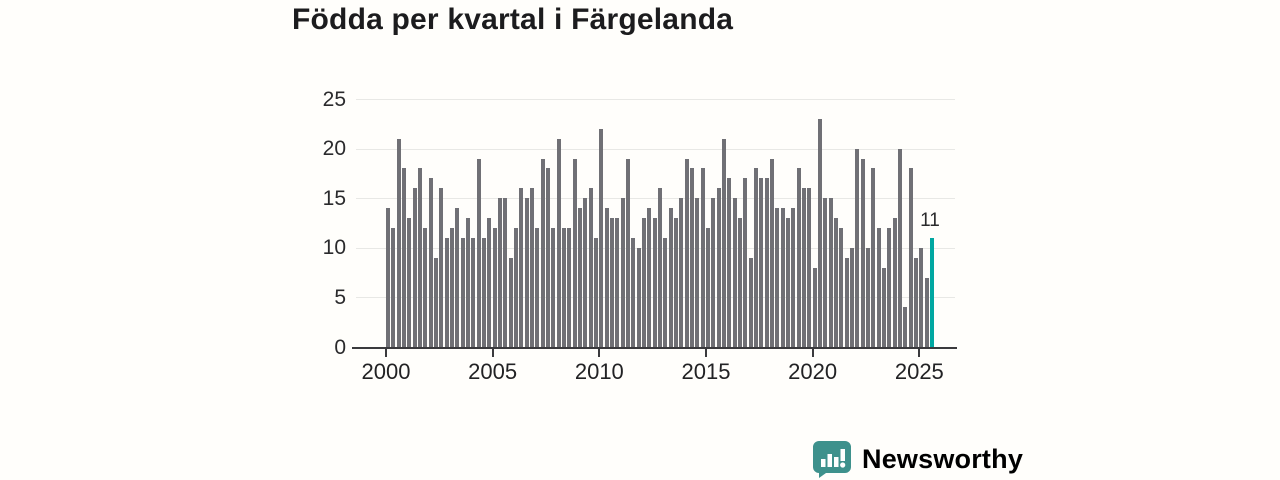  I want to click on x-tick-label-2010: 2010, so click(599, 371).